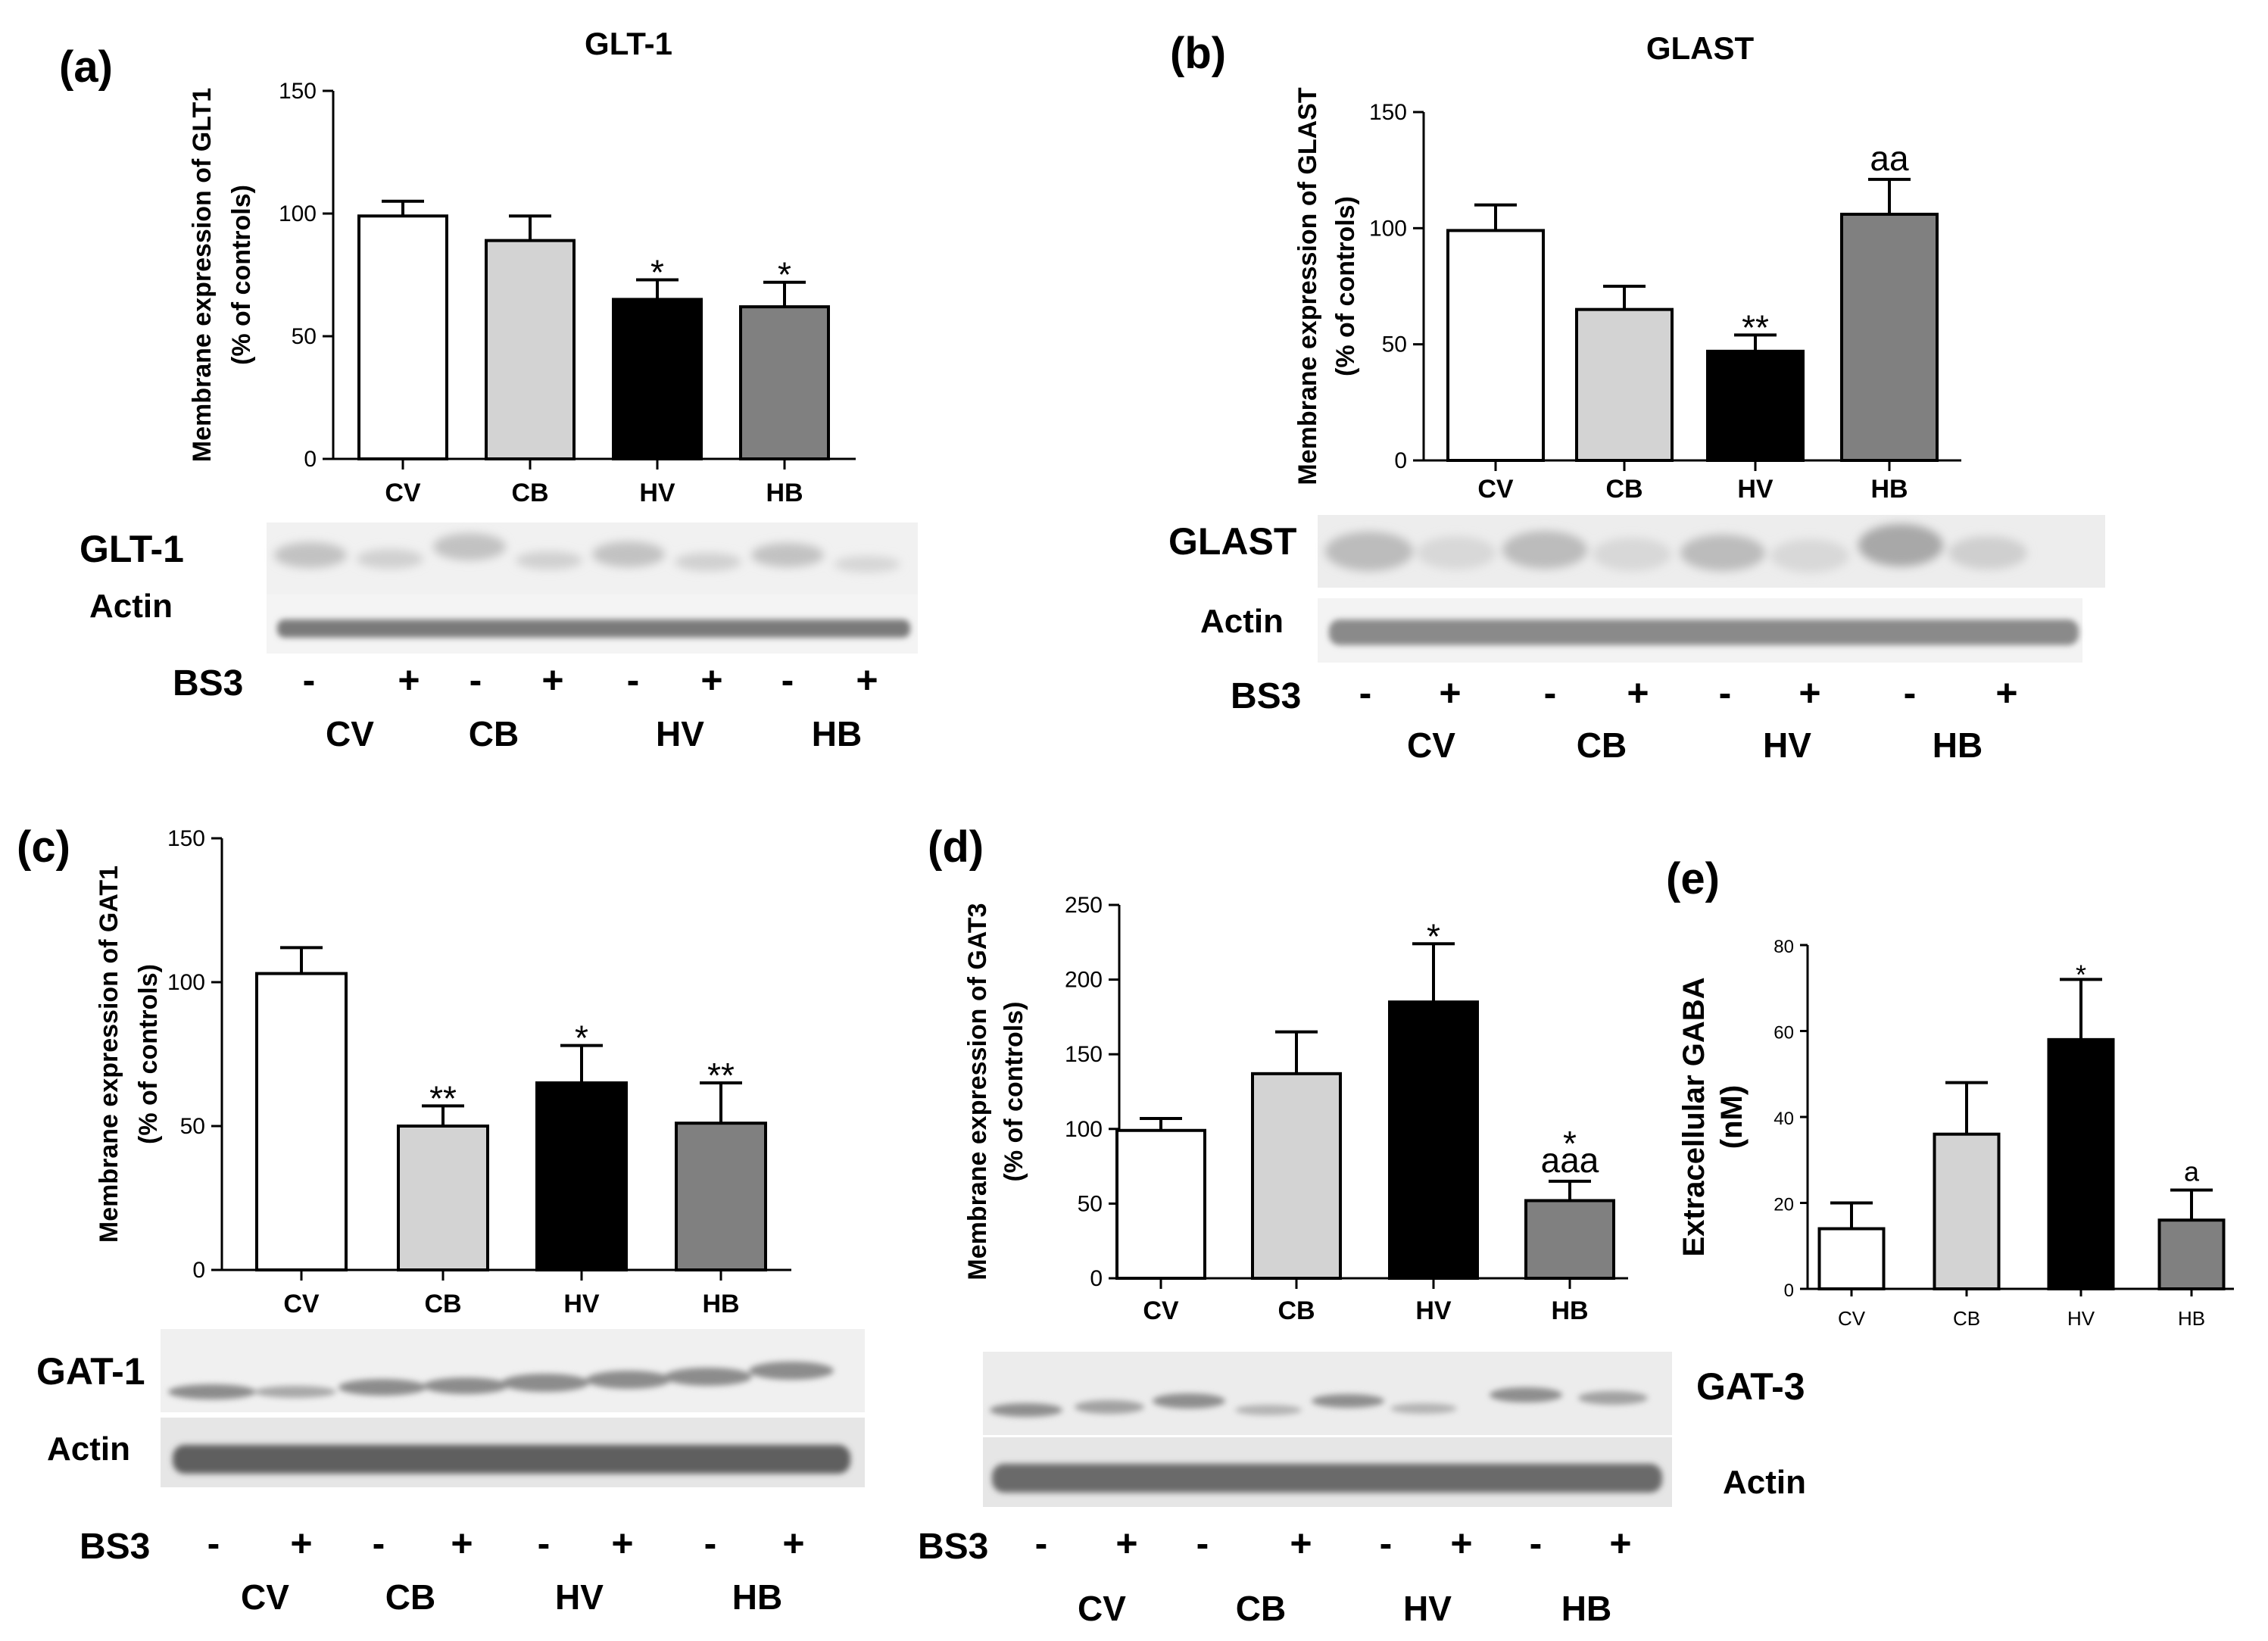 Image resolution: width=2268 pixels, height=1641 pixels. I want to click on chart-e-y-tick-label-80: 80, so click(1784, 947).